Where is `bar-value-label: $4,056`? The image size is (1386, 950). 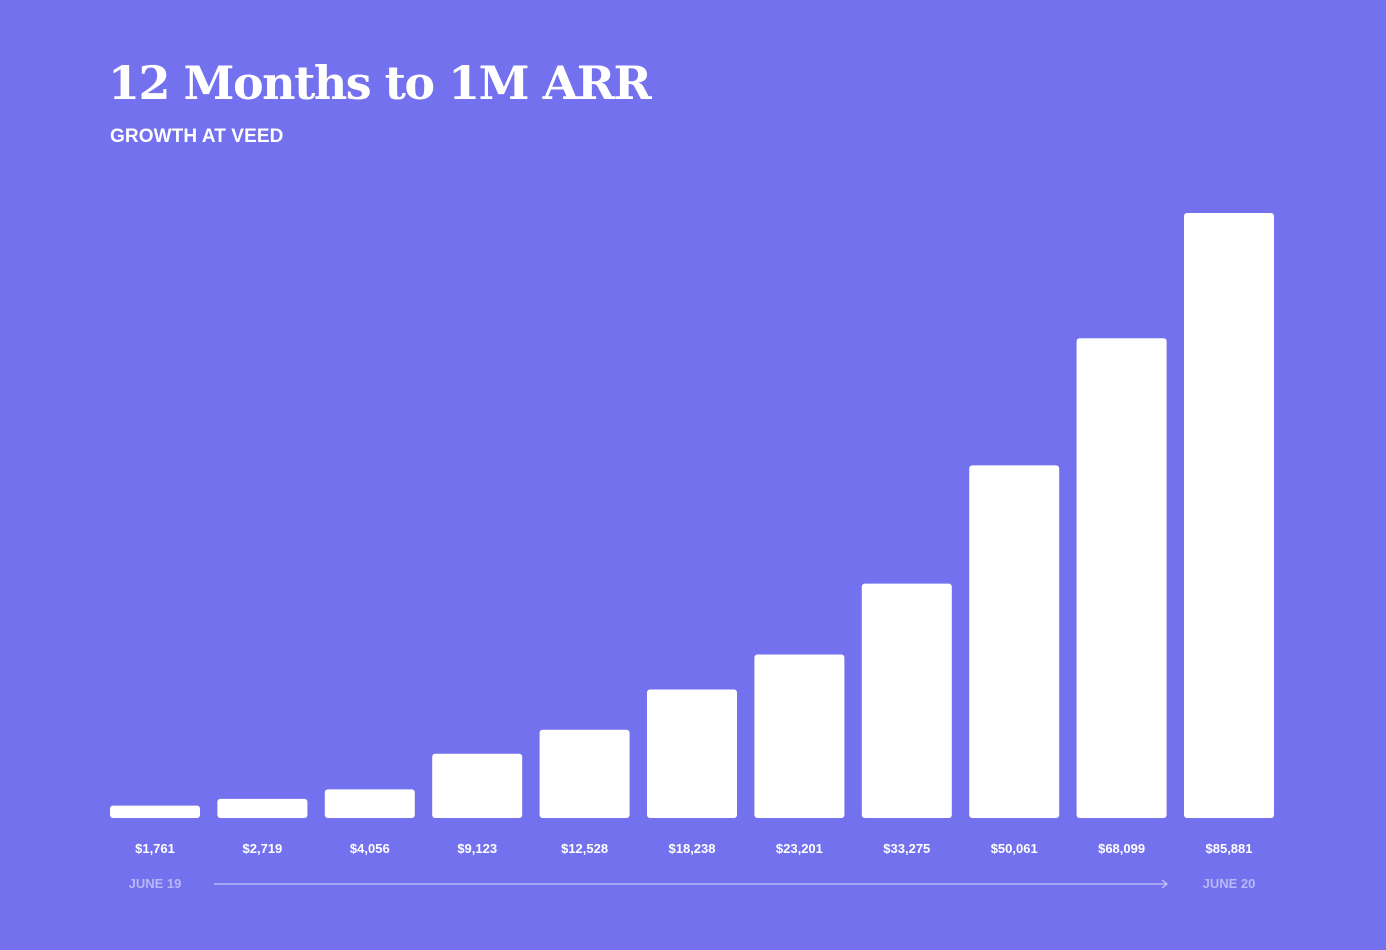 bar-value-label: $4,056 is located at coordinates (370, 848).